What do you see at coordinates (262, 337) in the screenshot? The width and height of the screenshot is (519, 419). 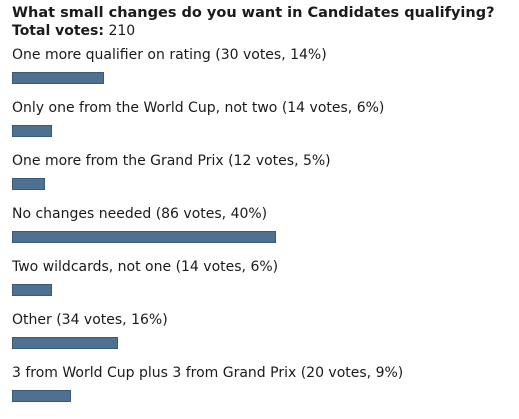 I see `poll-option: Other (34 votes, 16%)` at bounding box center [262, 337].